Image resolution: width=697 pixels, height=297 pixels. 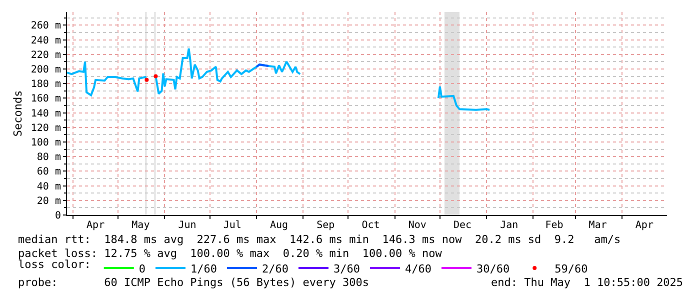 What do you see at coordinates (571, 269) in the screenshot?
I see `legend-label: 59/60` at bounding box center [571, 269].